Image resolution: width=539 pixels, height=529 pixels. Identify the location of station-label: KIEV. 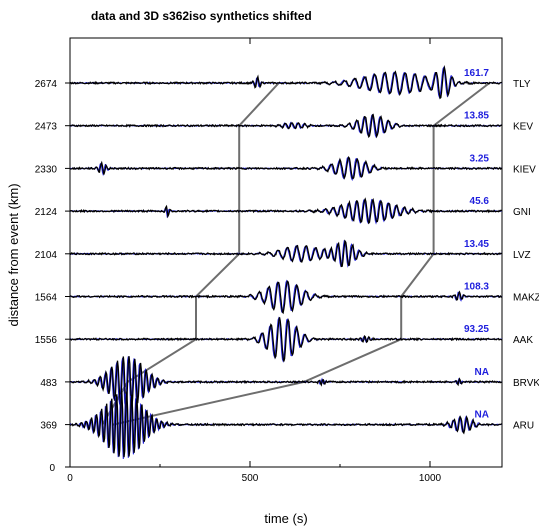
(524, 169).